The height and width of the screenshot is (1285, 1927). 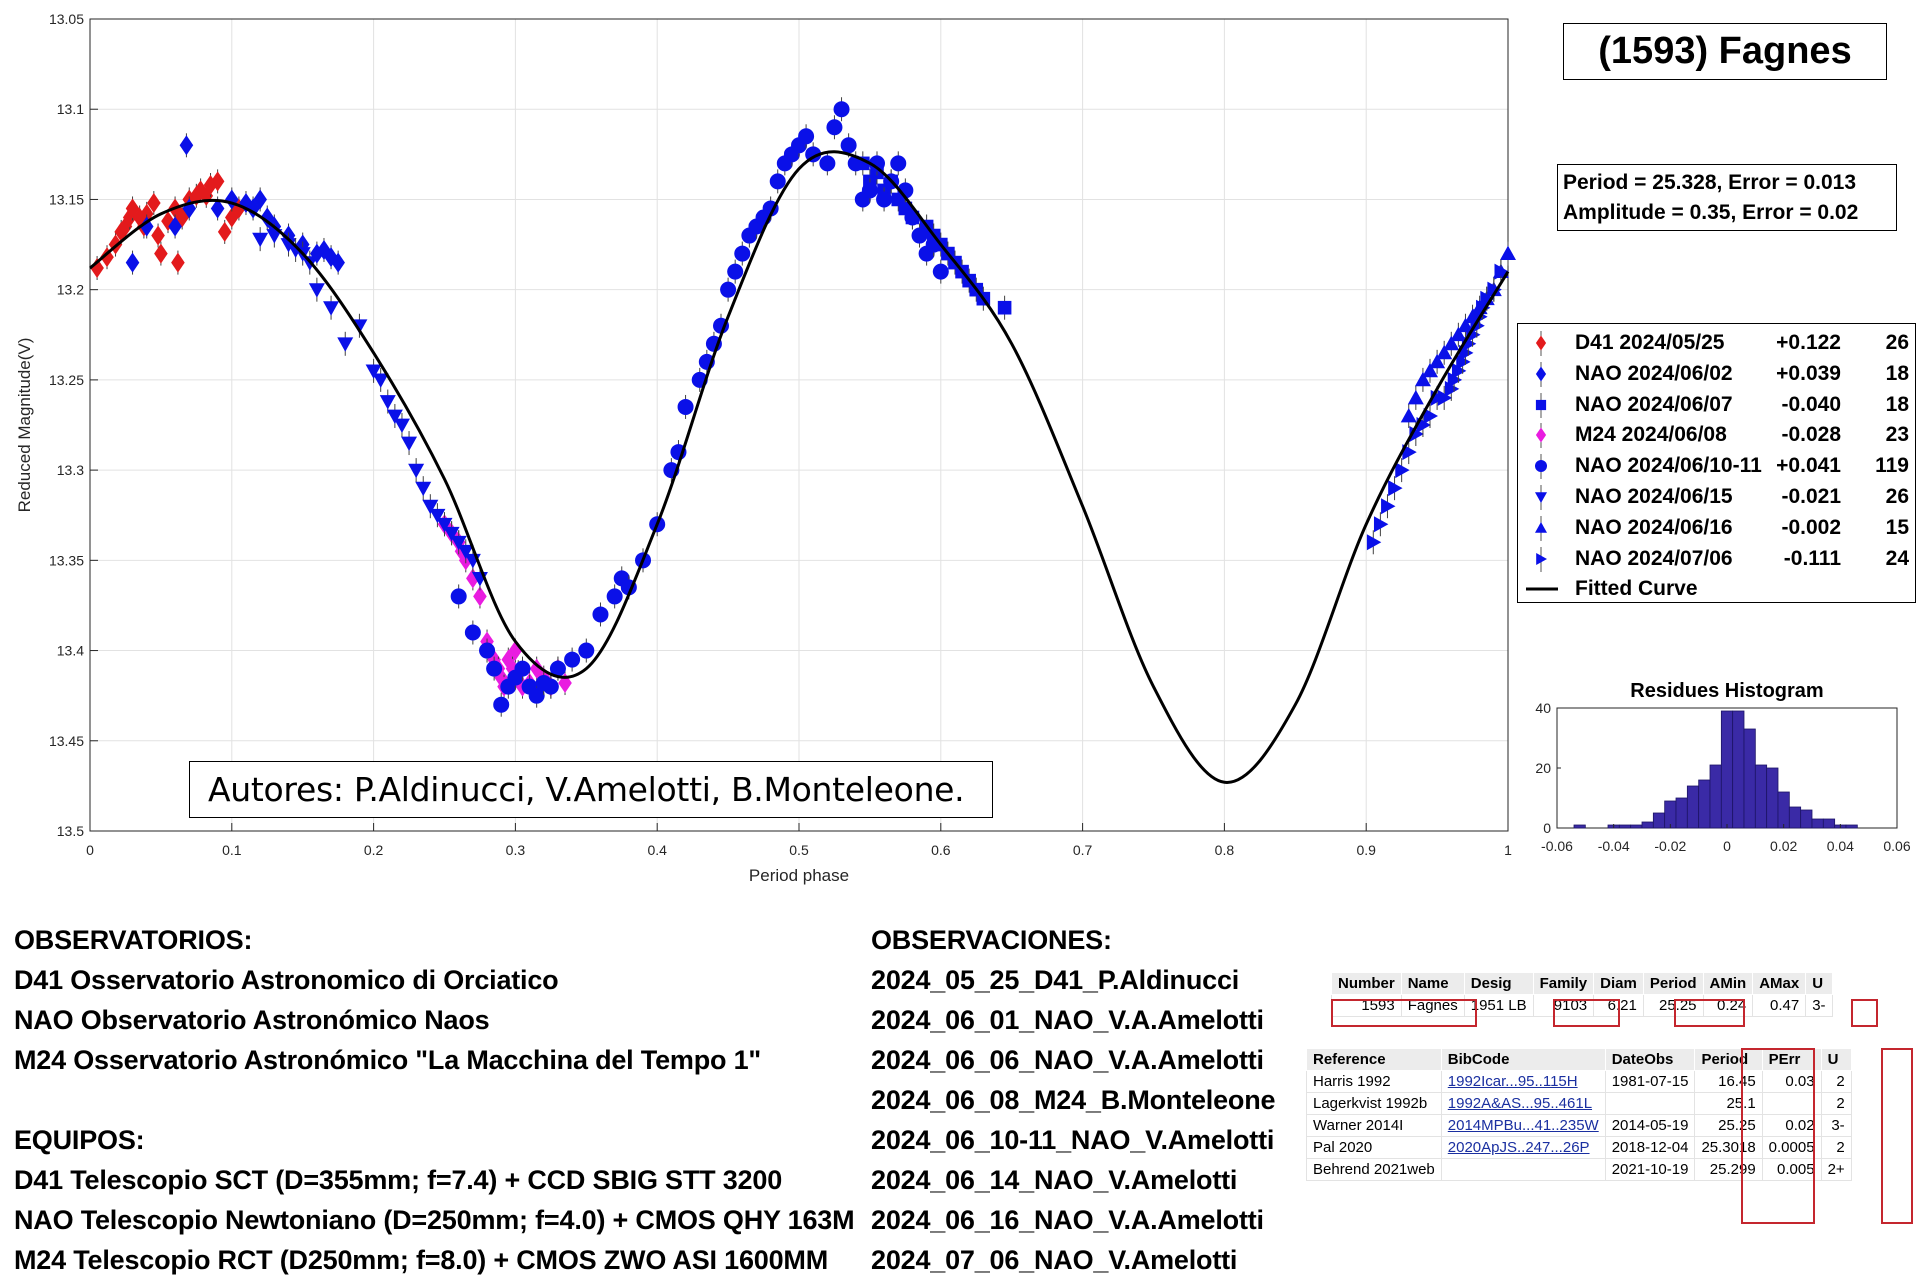 What do you see at coordinates (1523, 1081) in the screenshot?
I see `bibcode-link: 1992Icar...95..115H` at bounding box center [1523, 1081].